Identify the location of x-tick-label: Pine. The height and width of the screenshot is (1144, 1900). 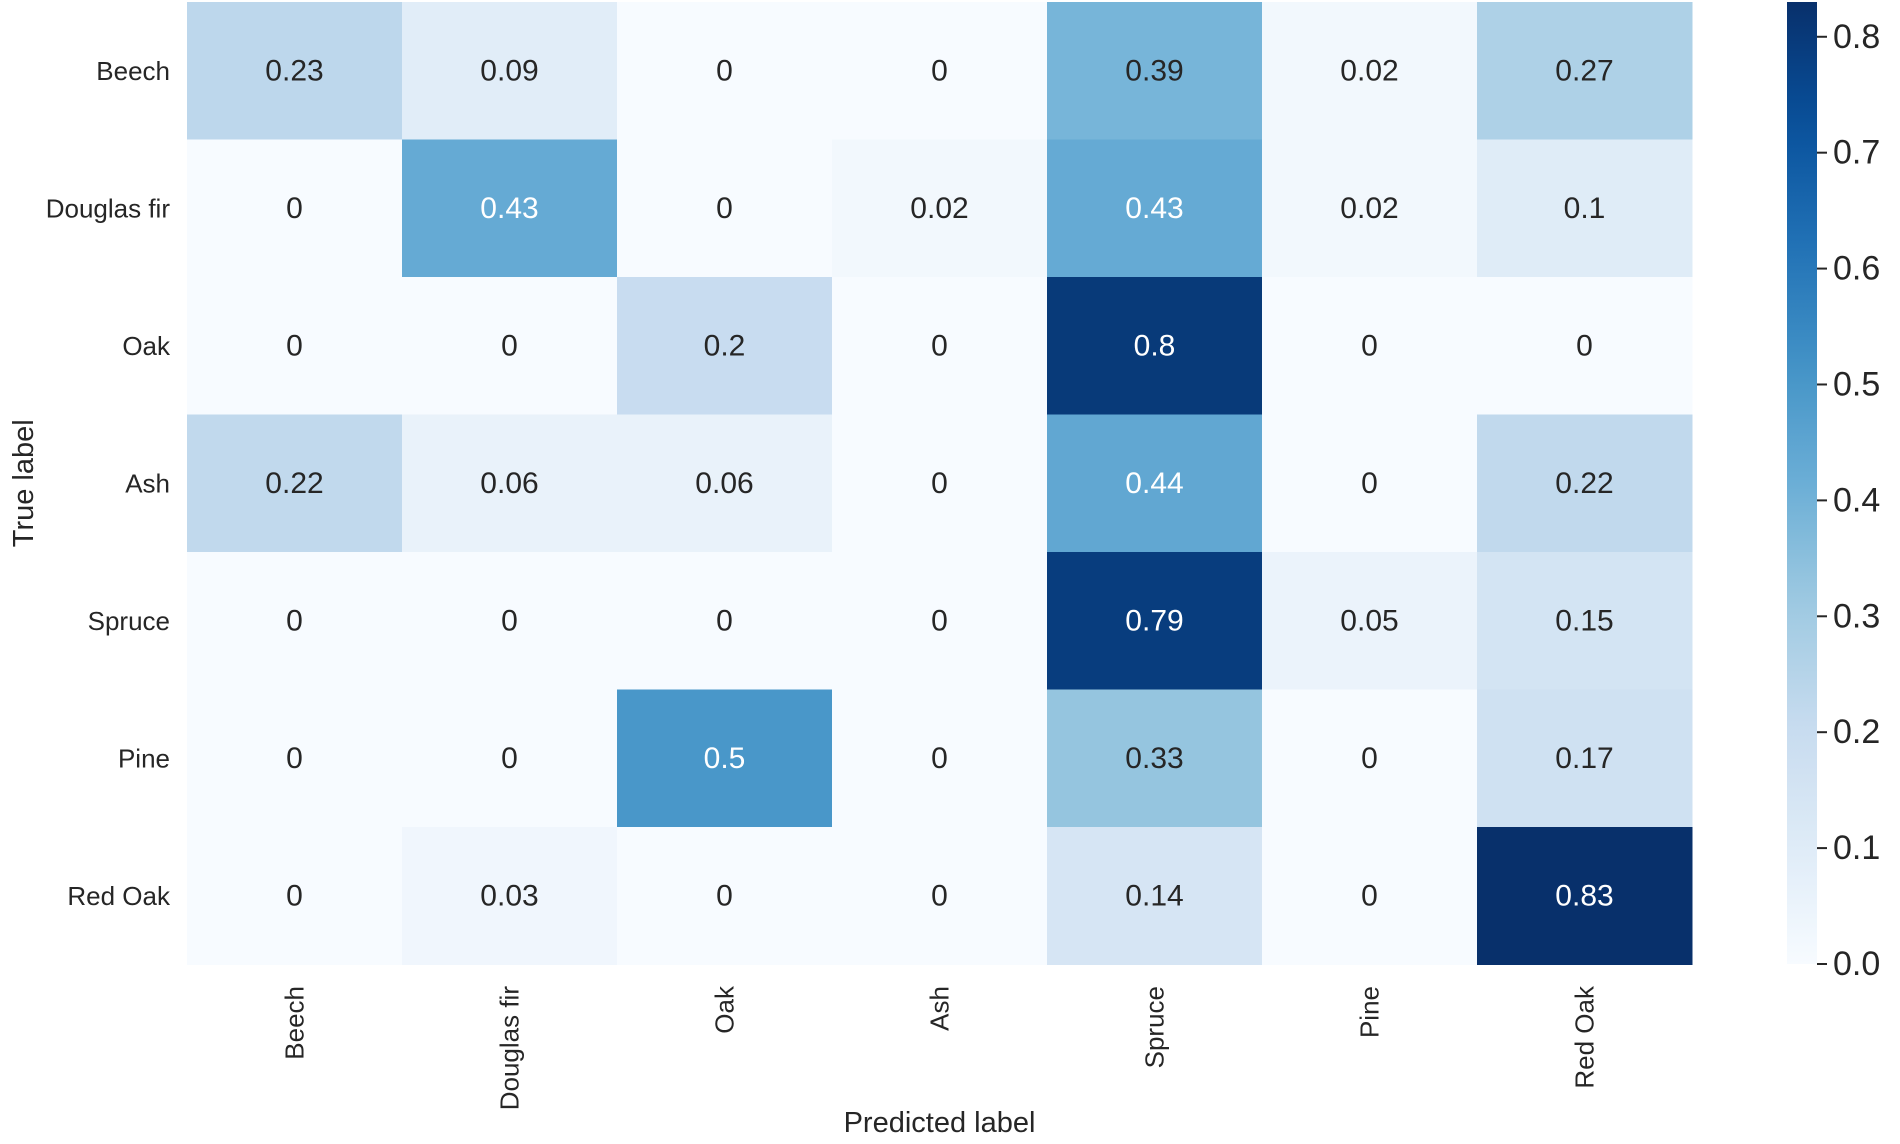
(1370, 1012).